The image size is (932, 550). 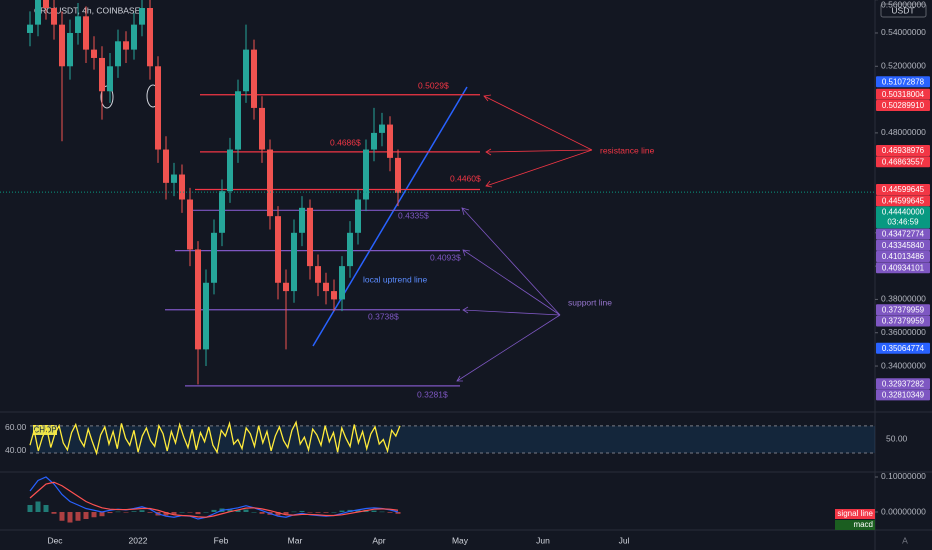 I want to click on price-tag-label: 0.40934101, so click(x=903, y=267).